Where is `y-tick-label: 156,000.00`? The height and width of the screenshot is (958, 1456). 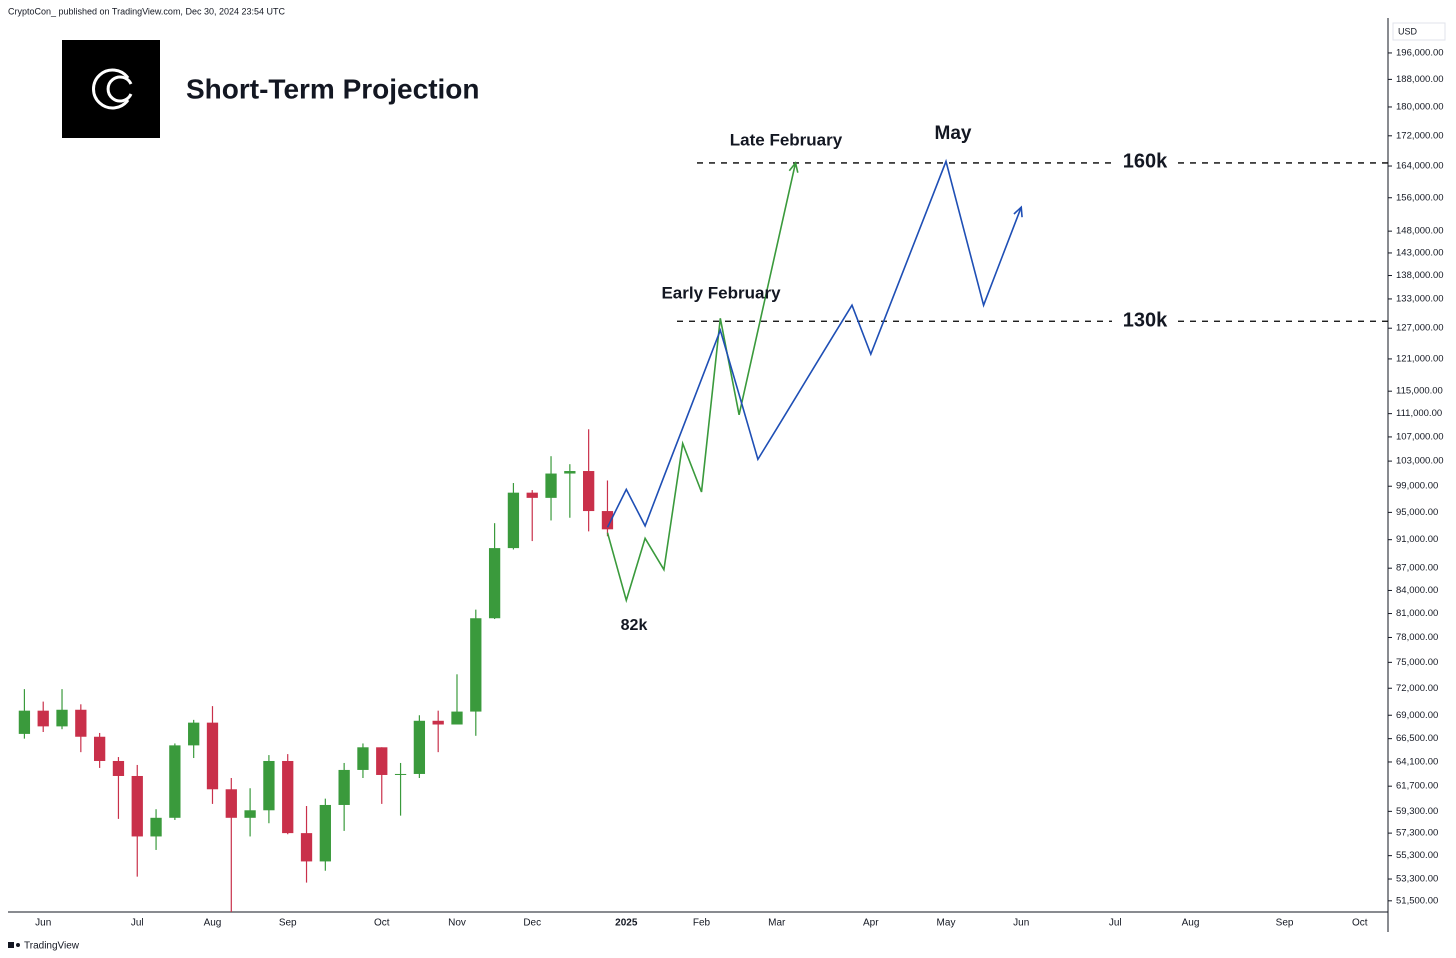 y-tick-label: 156,000.00 is located at coordinates (1420, 197).